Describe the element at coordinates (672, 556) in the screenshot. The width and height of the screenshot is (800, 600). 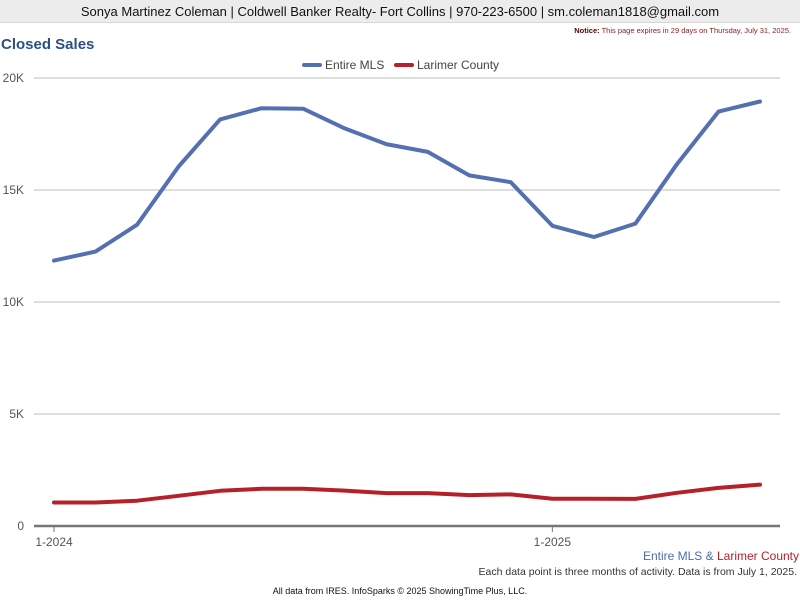
I see `caption-series-entire-mls: Entire MLS` at that location.